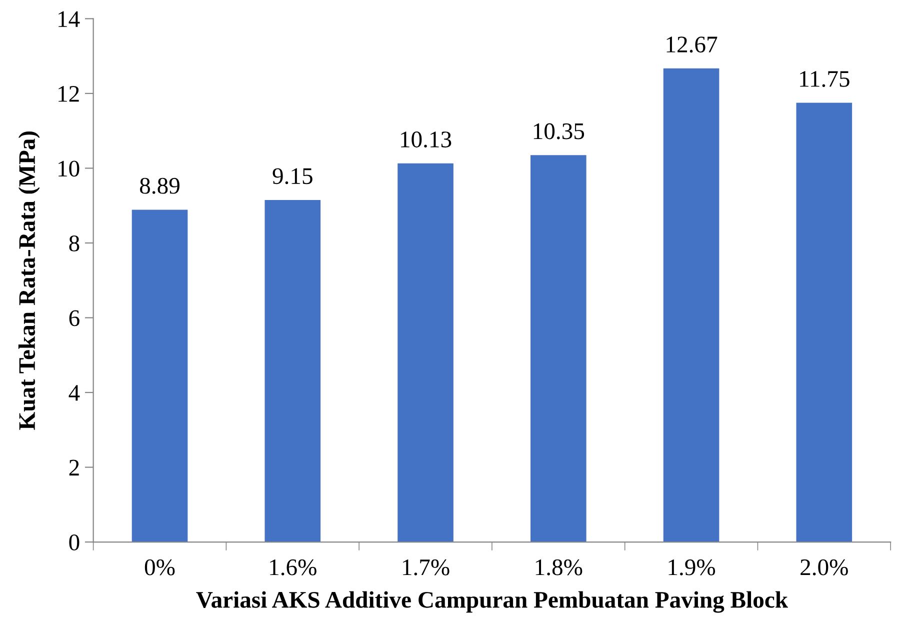  I want to click on y-tick-label: 14, so click(69, 19).